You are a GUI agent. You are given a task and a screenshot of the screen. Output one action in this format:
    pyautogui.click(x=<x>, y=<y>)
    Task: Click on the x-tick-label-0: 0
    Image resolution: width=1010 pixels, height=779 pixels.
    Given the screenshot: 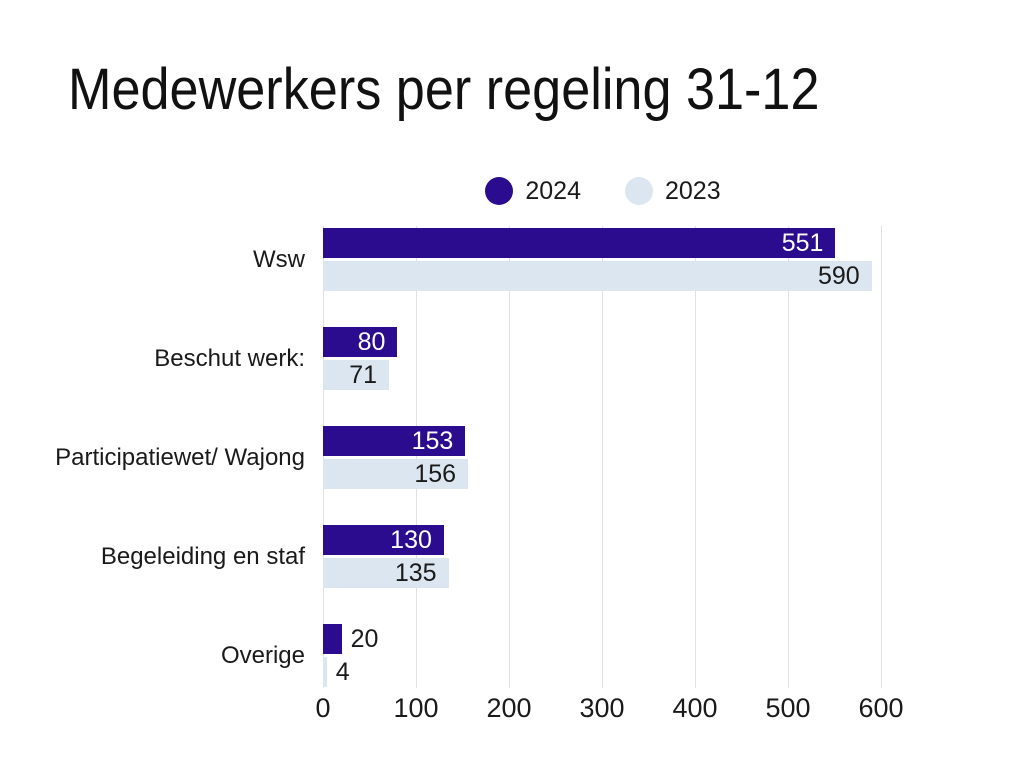 What is the action you would take?
    pyautogui.click(x=323, y=708)
    